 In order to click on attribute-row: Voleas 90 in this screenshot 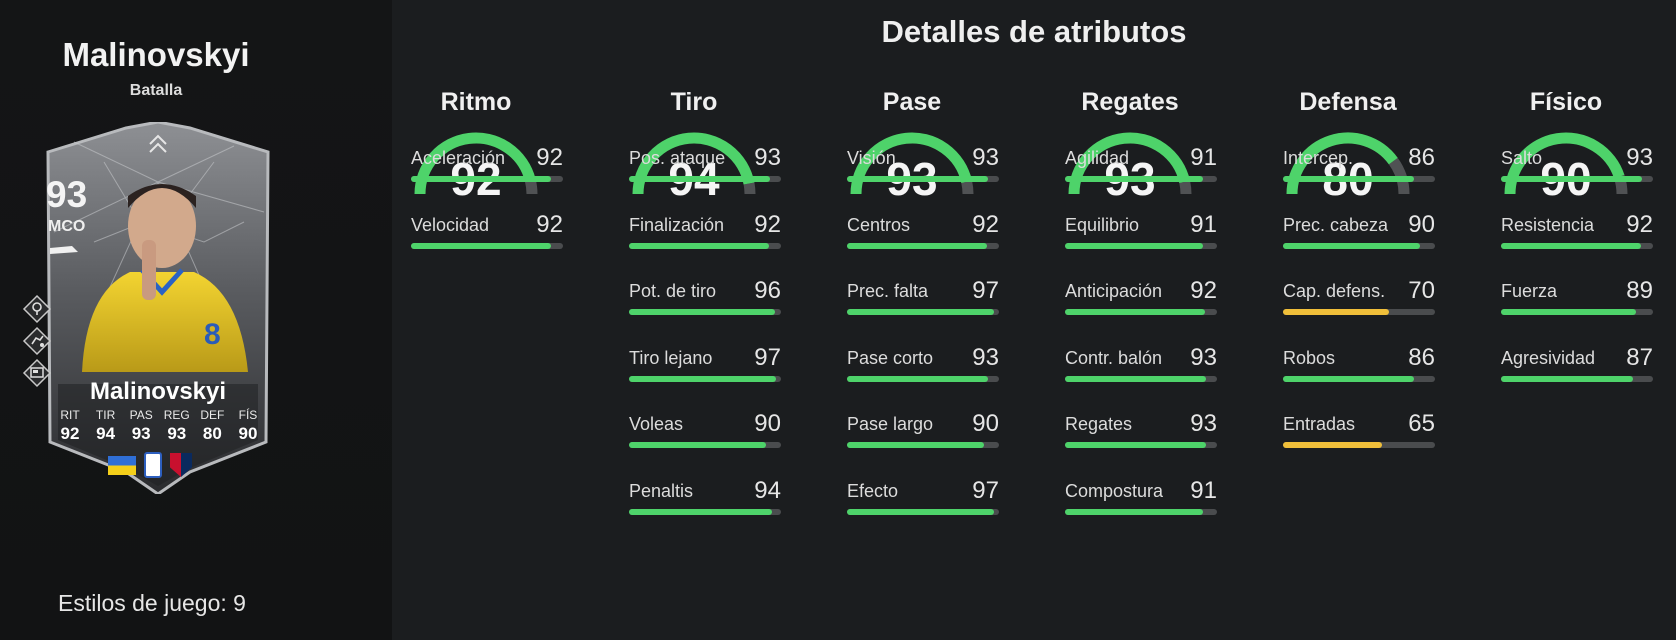, I will do `click(705, 432)`.